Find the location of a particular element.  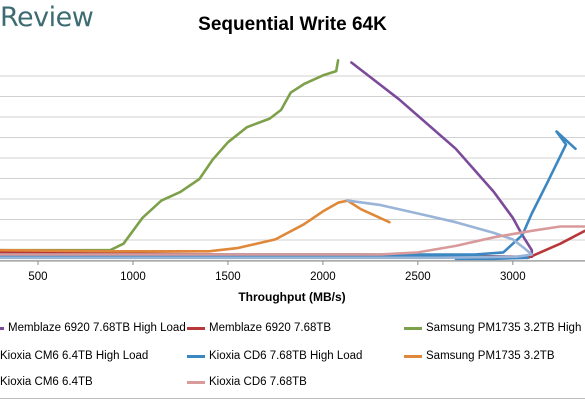

x-tick-label: 500 is located at coordinates (37, 277).